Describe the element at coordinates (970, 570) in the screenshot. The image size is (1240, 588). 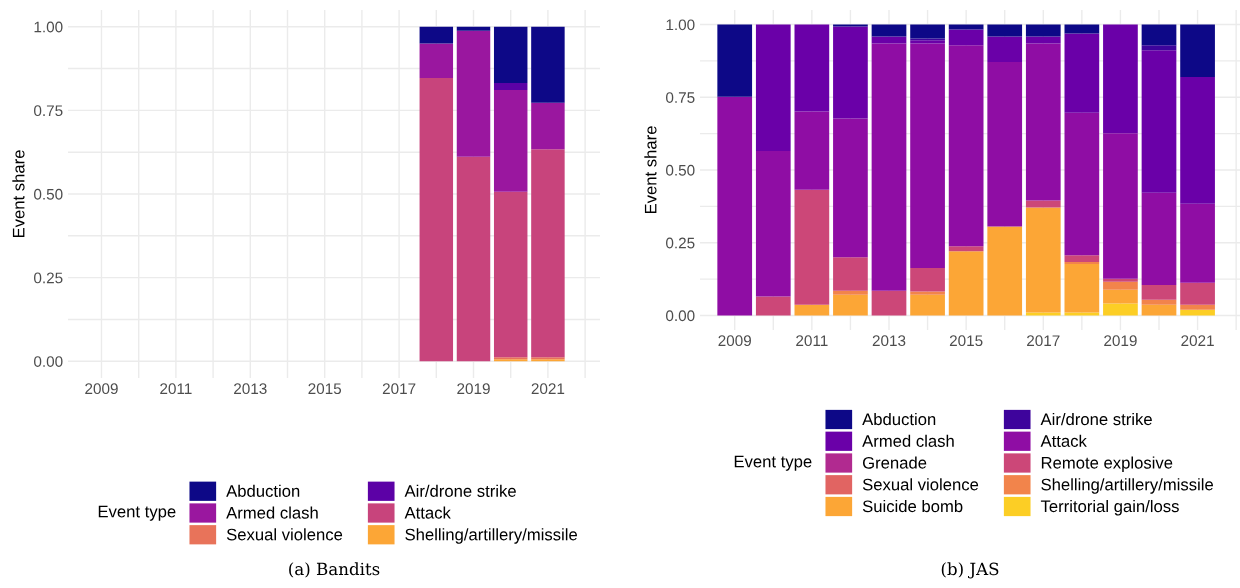
I see `text: (b) JAS` at that location.